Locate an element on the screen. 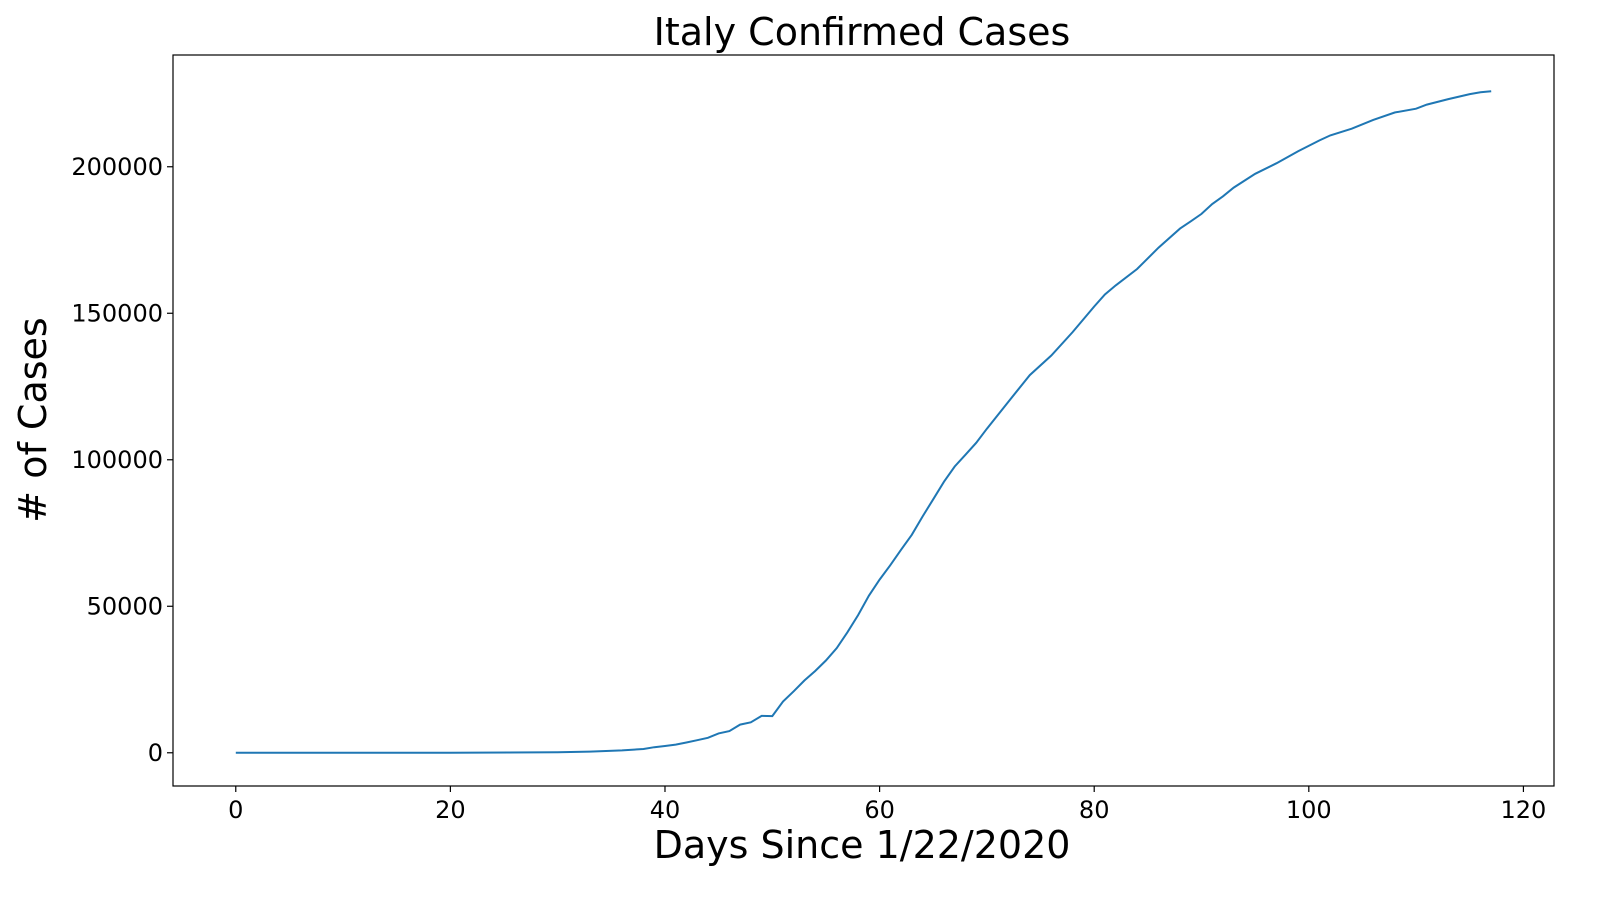 This screenshot has height=900, width=1600. y-tick-label: 0 is located at coordinates (155, 753).